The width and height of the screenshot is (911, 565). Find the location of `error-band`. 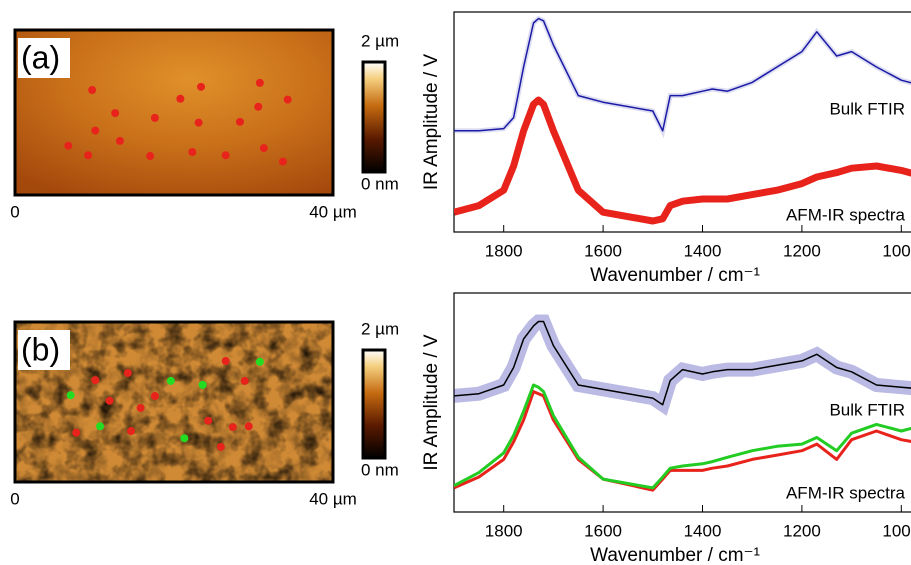

error-band is located at coordinates (682, 365).